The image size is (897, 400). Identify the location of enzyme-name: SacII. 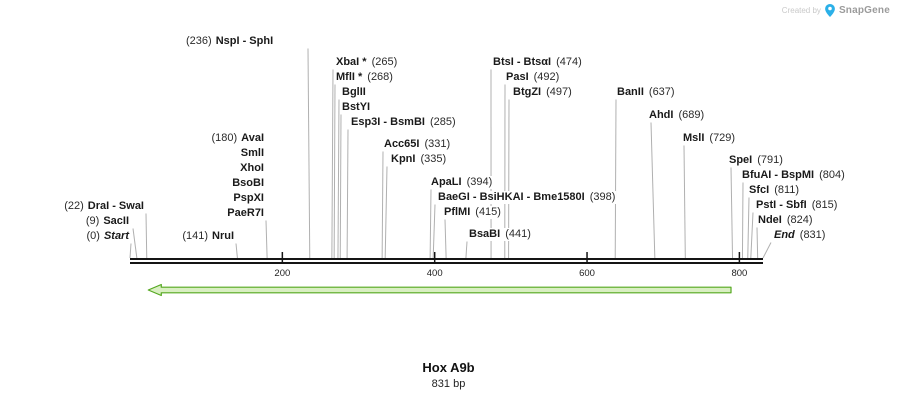
(116, 221).